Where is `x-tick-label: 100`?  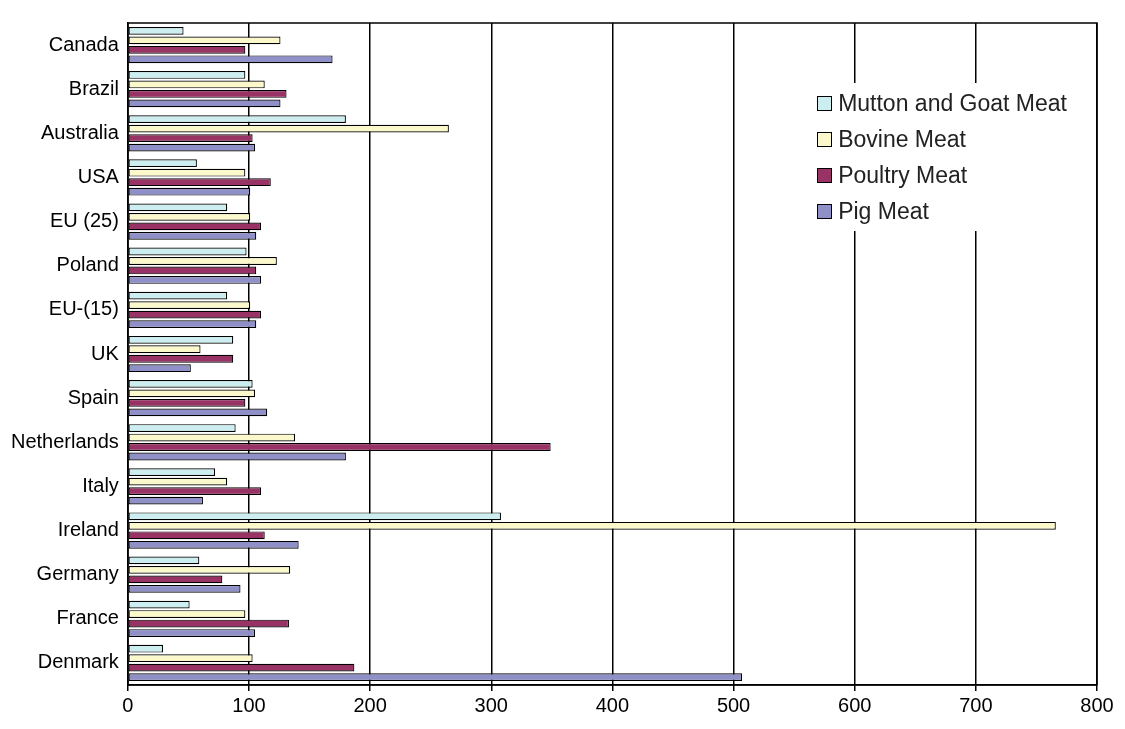 x-tick-label: 100 is located at coordinates (249, 704).